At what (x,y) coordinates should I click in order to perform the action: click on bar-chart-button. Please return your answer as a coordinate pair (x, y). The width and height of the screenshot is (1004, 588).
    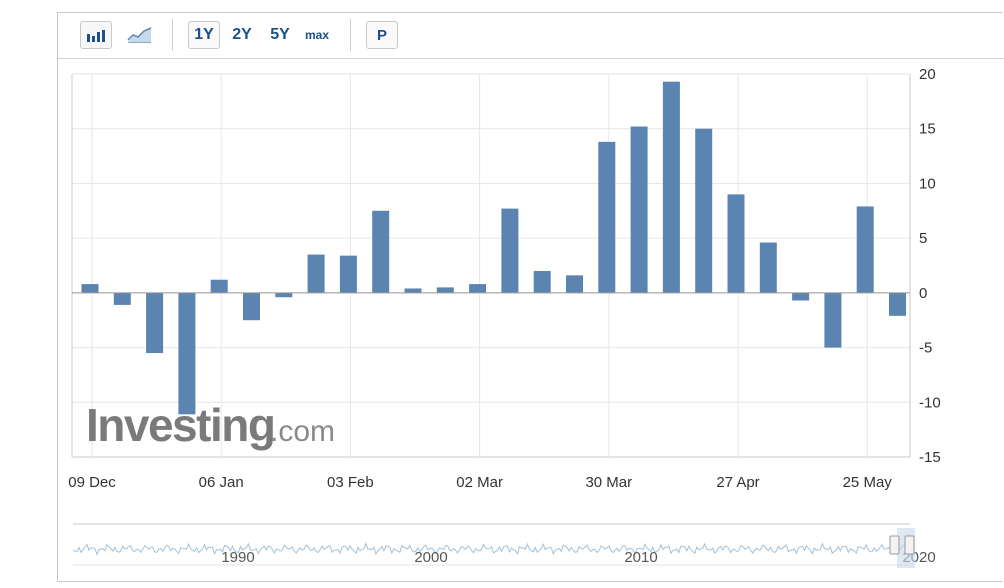
    Looking at the image, I should click on (96, 35).